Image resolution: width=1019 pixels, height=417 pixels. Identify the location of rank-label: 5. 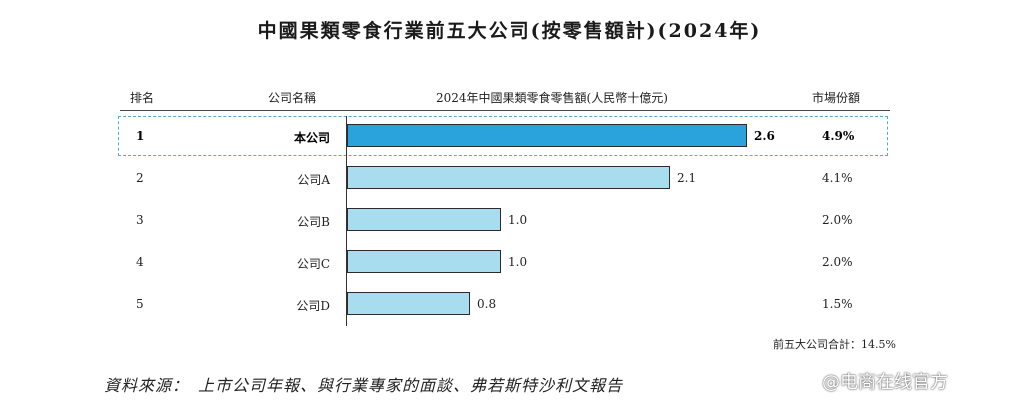
(140, 304).